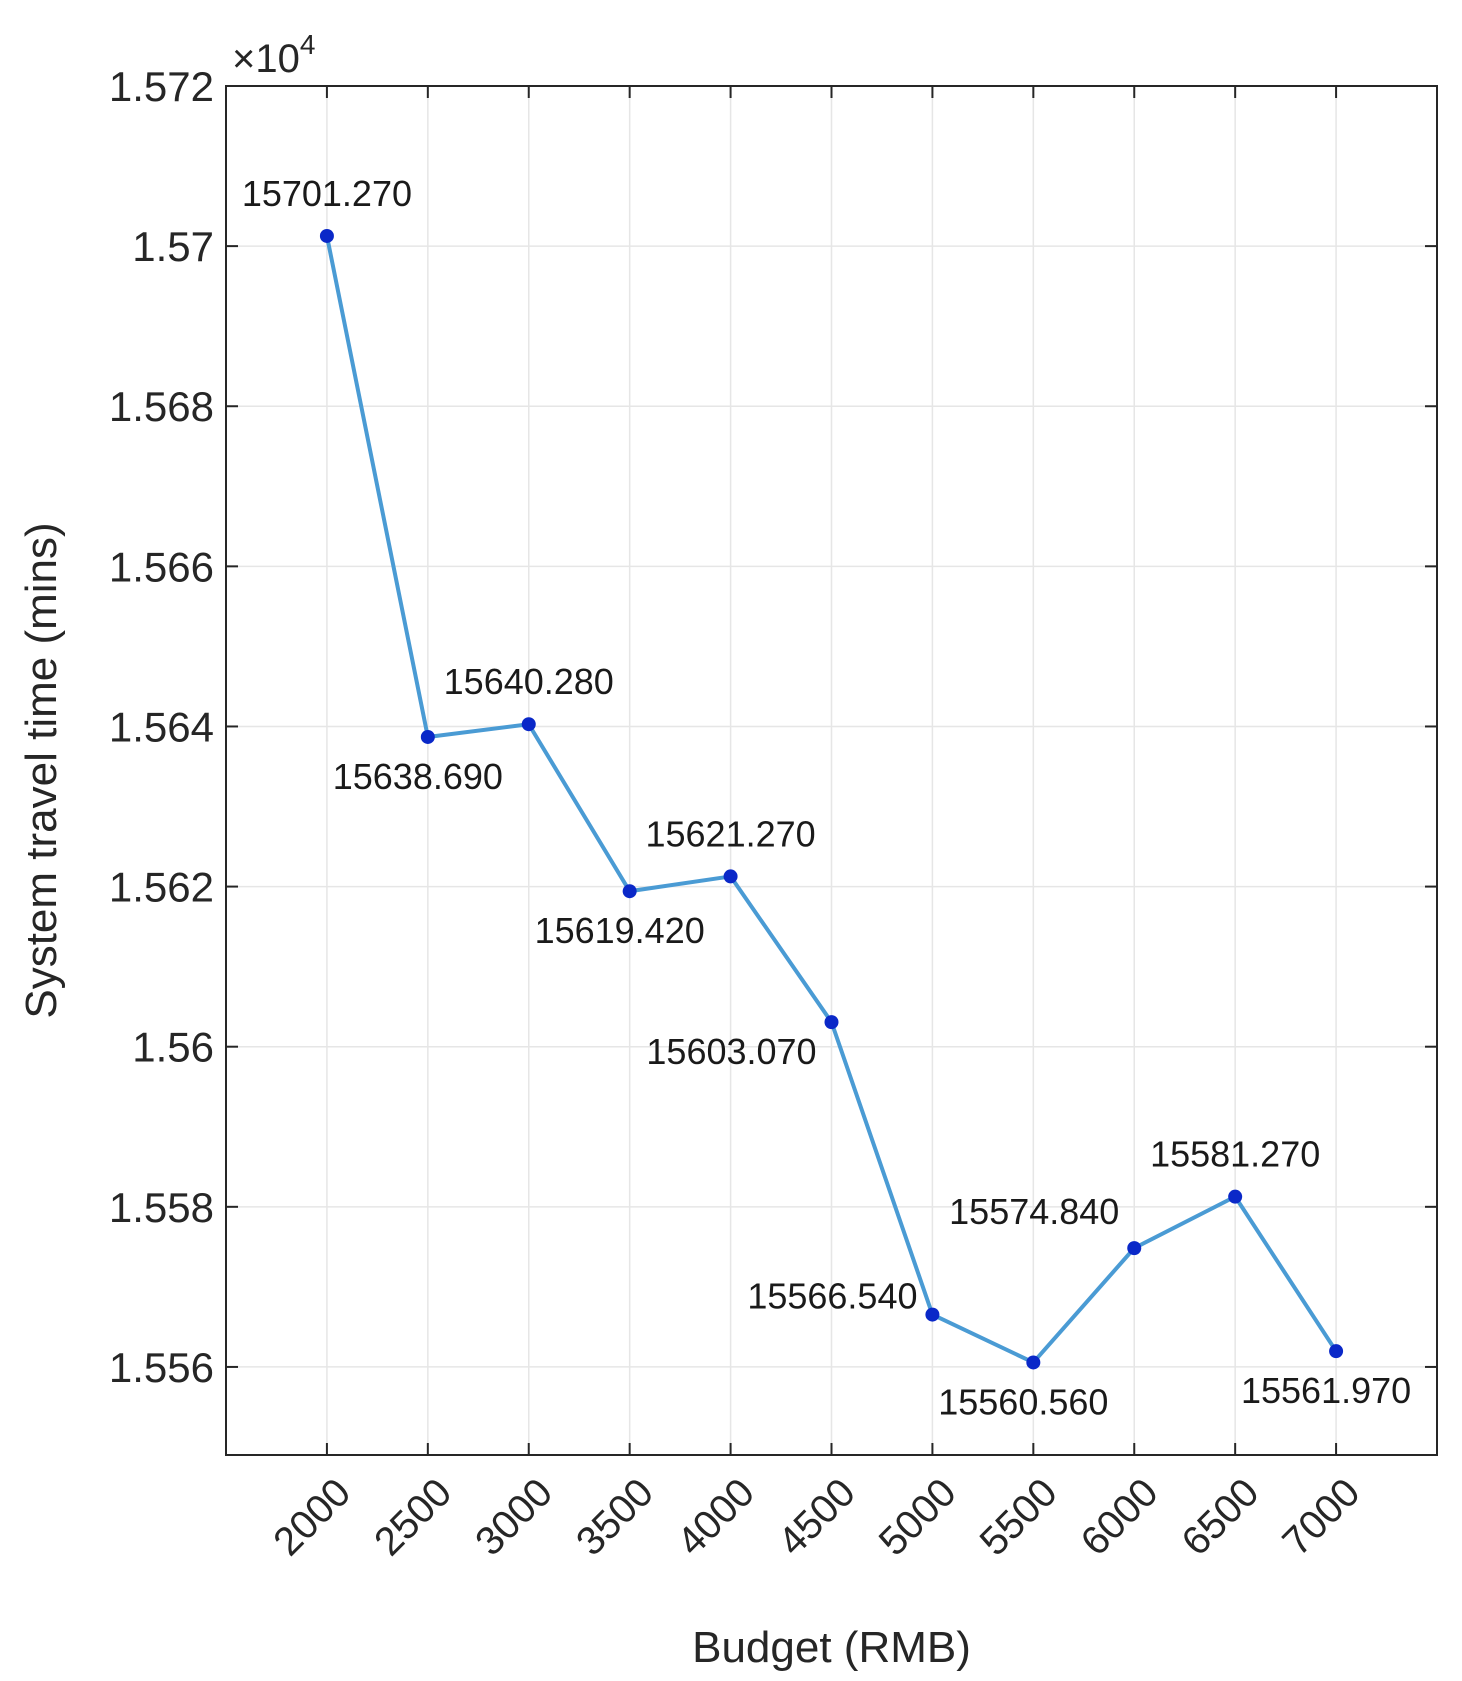 This screenshot has height=1681, width=1462. Describe the element at coordinates (266, 59) in the screenshot. I see `y-axis-exponent-base: ×10` at that location.